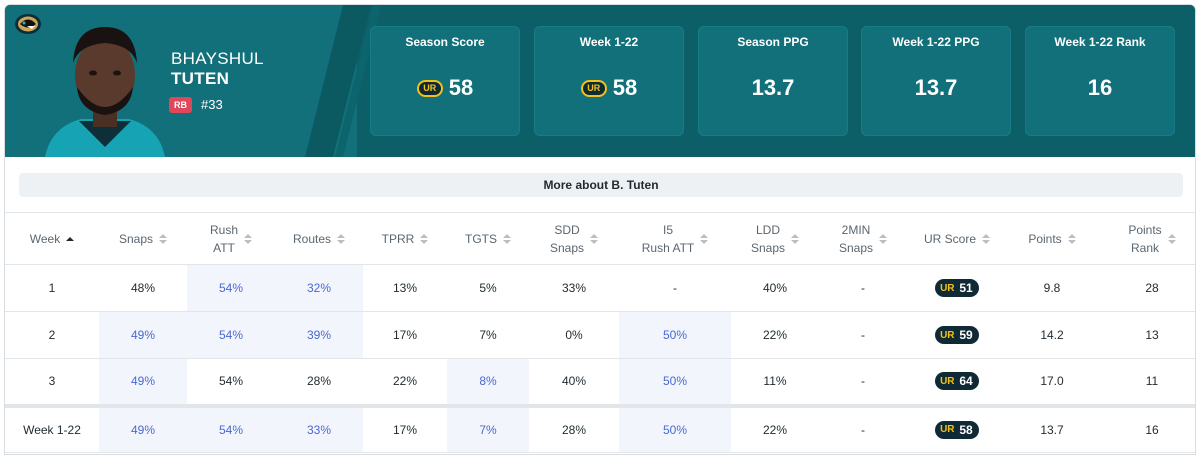 This screenshot has width=1197, height=455. I want to click on table-cell: 11%, so click(775, 382).